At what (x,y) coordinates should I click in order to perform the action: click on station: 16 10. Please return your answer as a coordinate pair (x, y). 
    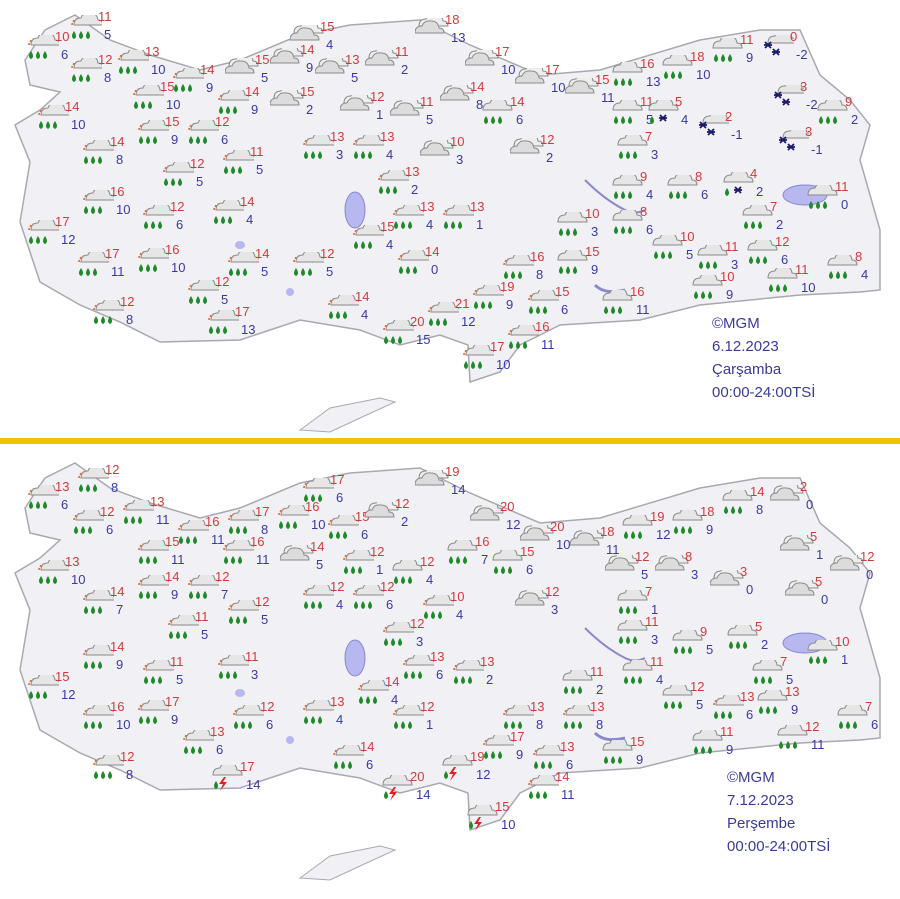
    Looking at the image, I should click on (110, 205).